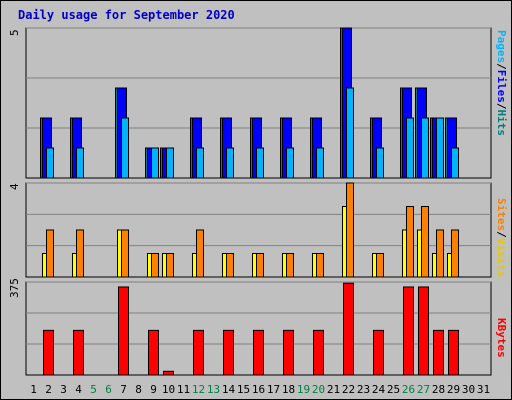  What do you see at coordinates (168, 389) in the screenshot?
I see `day-label: 10` at bounding box center [168, 389].